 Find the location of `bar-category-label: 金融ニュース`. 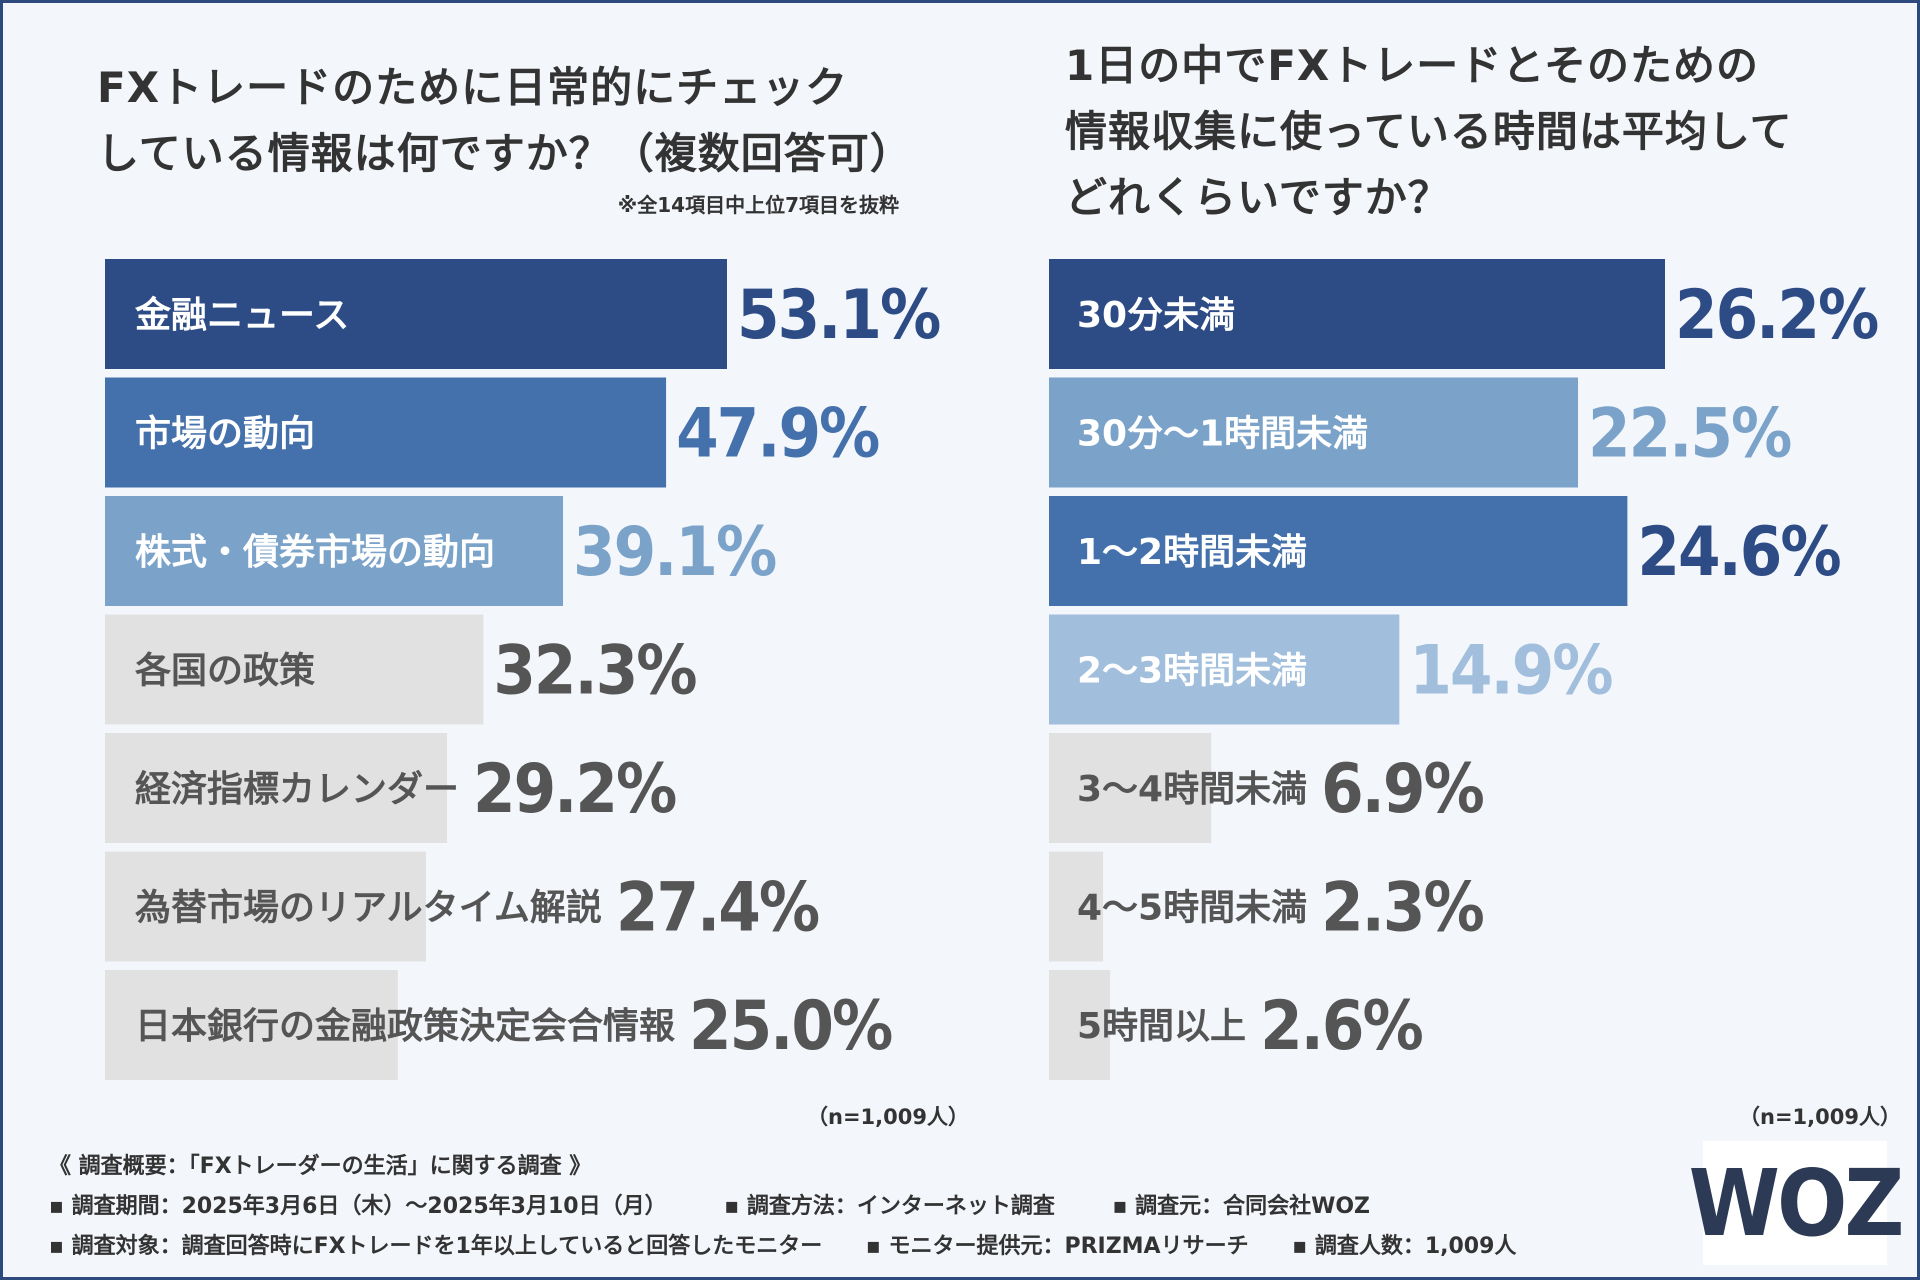

bar-category-label: 金融ニュース is located at coordinates (241, 315).